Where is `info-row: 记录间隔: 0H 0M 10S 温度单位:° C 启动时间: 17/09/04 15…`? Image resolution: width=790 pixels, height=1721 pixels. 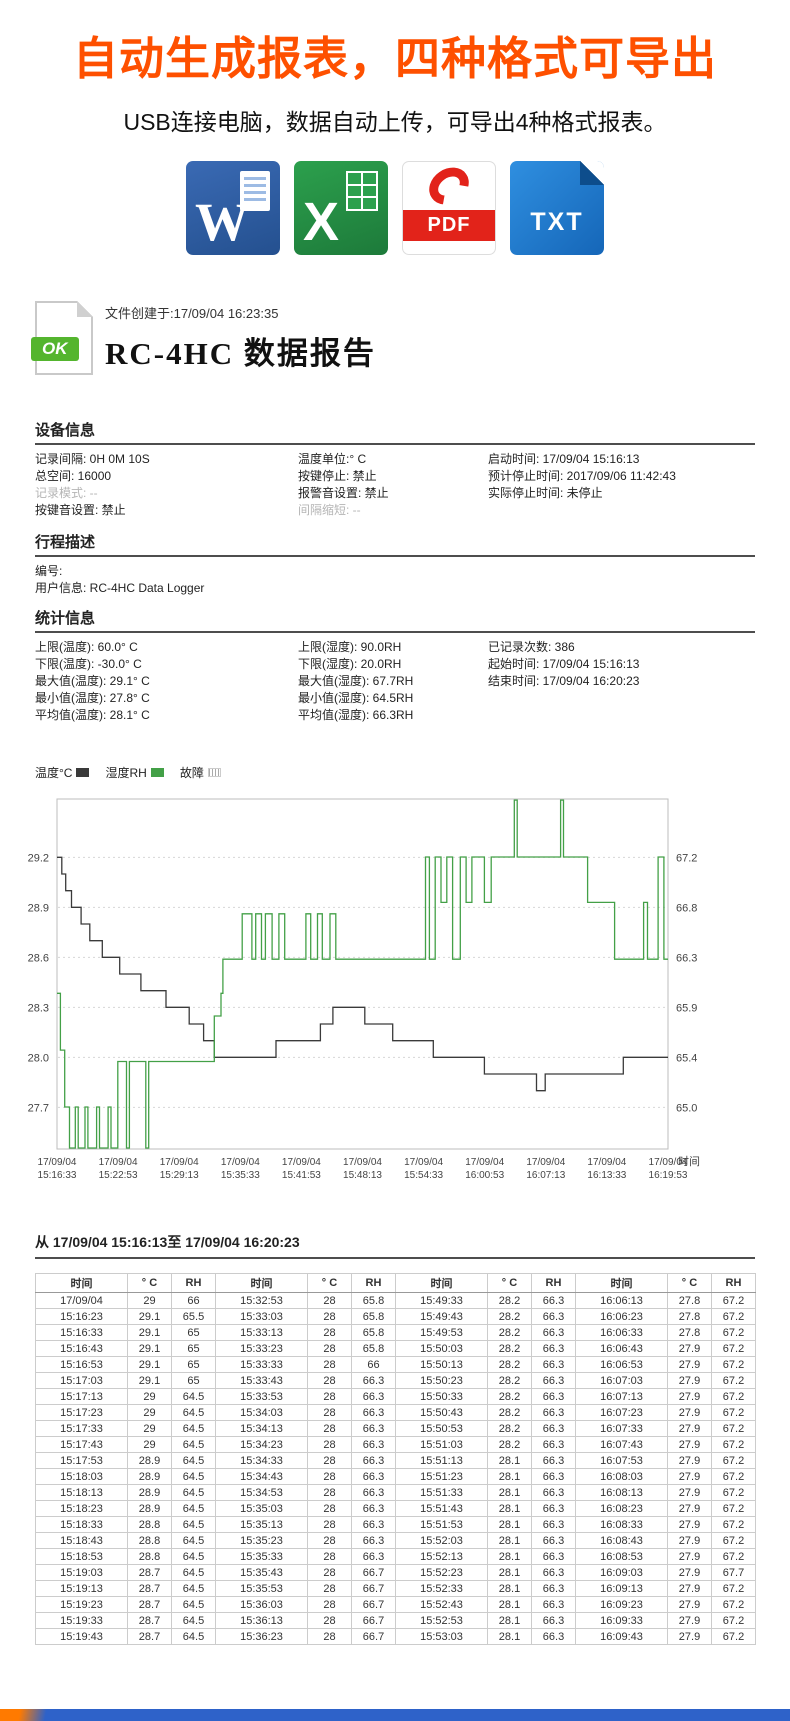 info-row: 记录间隔: 0H 0M 10S 温度单位:° C 启动时间: 17/09/04 15… is located at coordinates (395, 459).